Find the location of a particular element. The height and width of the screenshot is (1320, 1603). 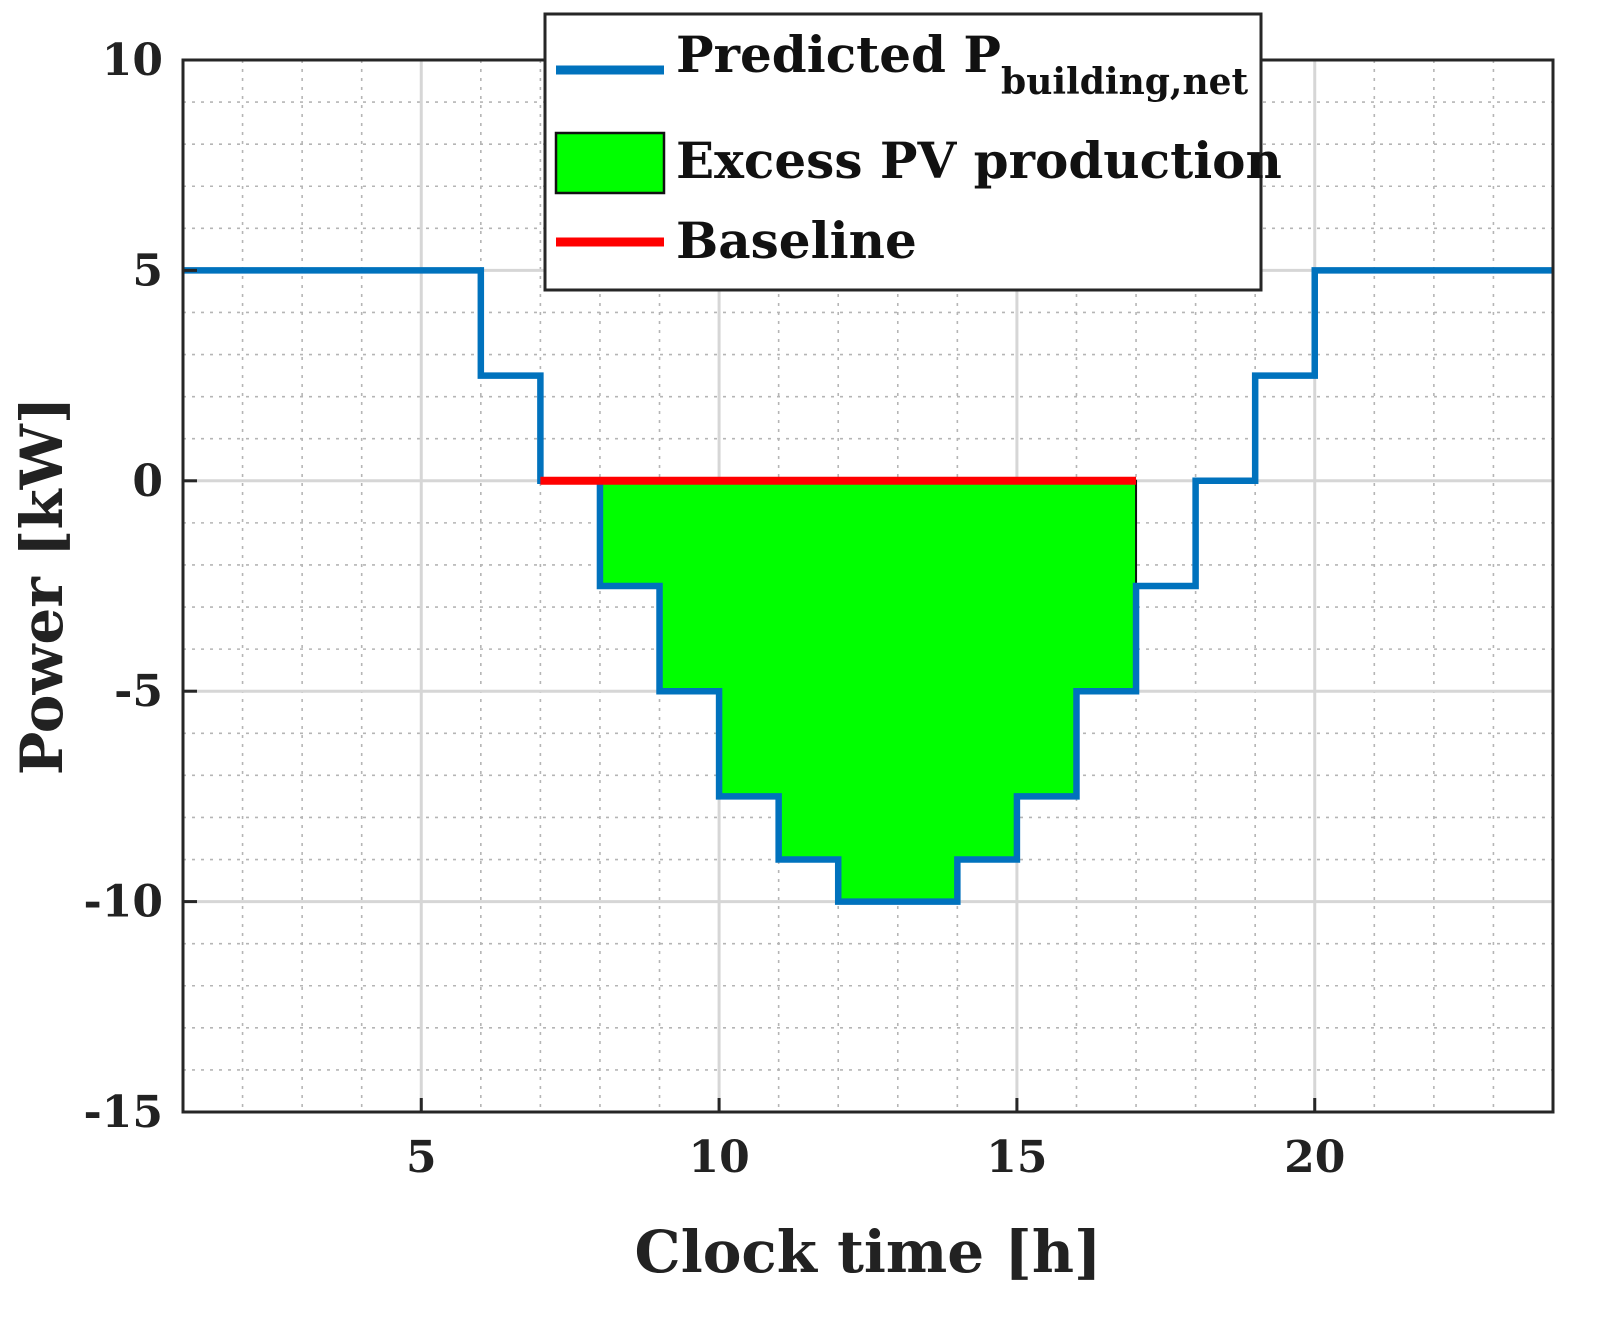

legend-label-predicted: Predicted Pbuilding,net is located at coordinates (962, 64).